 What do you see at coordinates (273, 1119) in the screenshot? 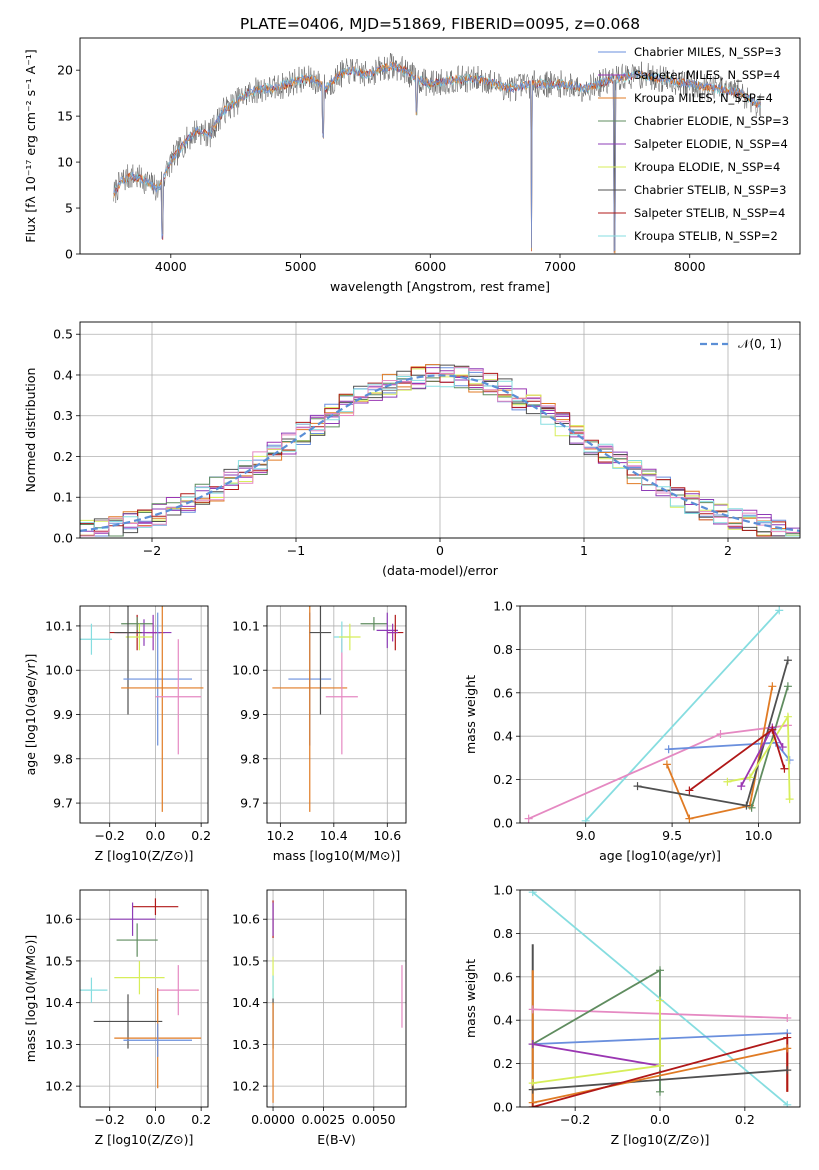
I see `x-tick-label: 0.0000` at bounding box center [273, 1119].